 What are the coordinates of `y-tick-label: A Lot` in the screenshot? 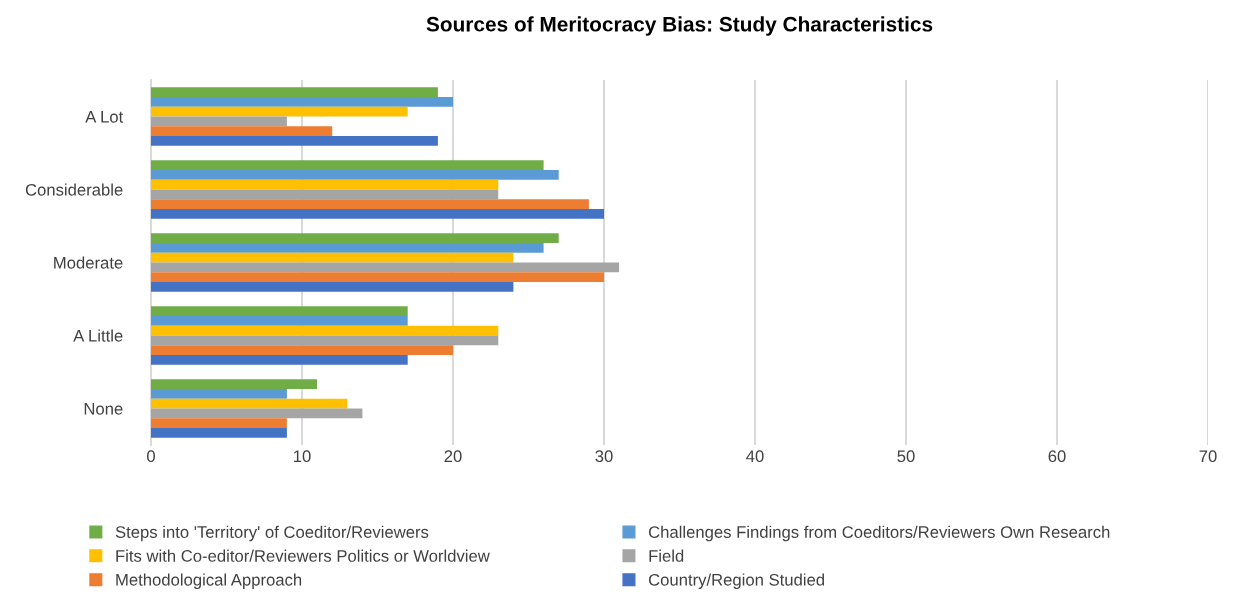 It's located at (104, 117).